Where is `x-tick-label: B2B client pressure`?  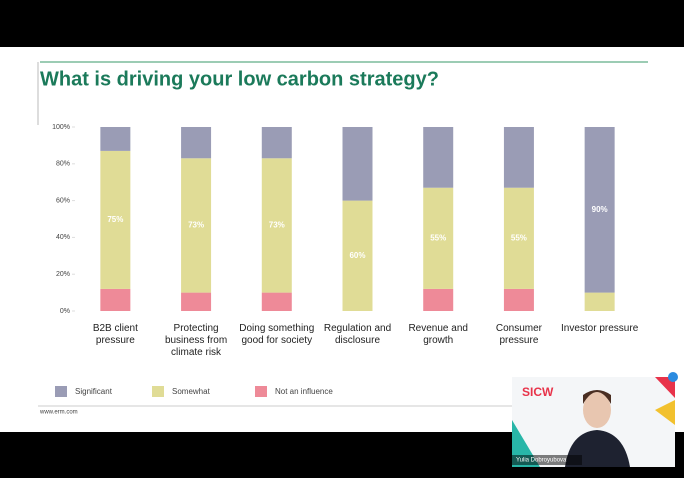
x-tick-label: B2B client pressure is located at coordinates (115, 334).